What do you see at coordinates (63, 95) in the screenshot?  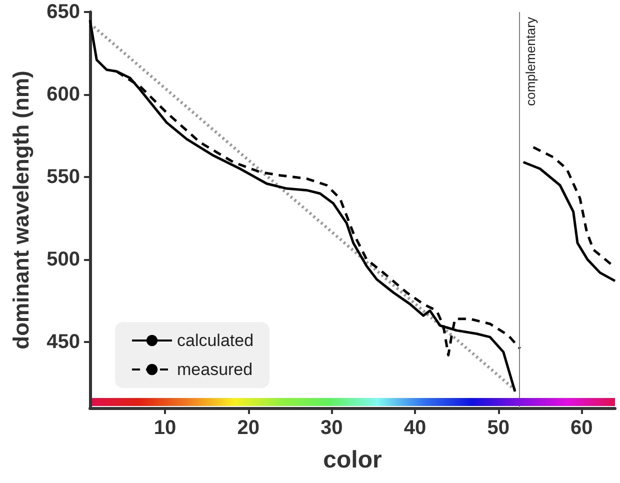 I see `y-tick-label: 600` at bounding box center [63, 95].